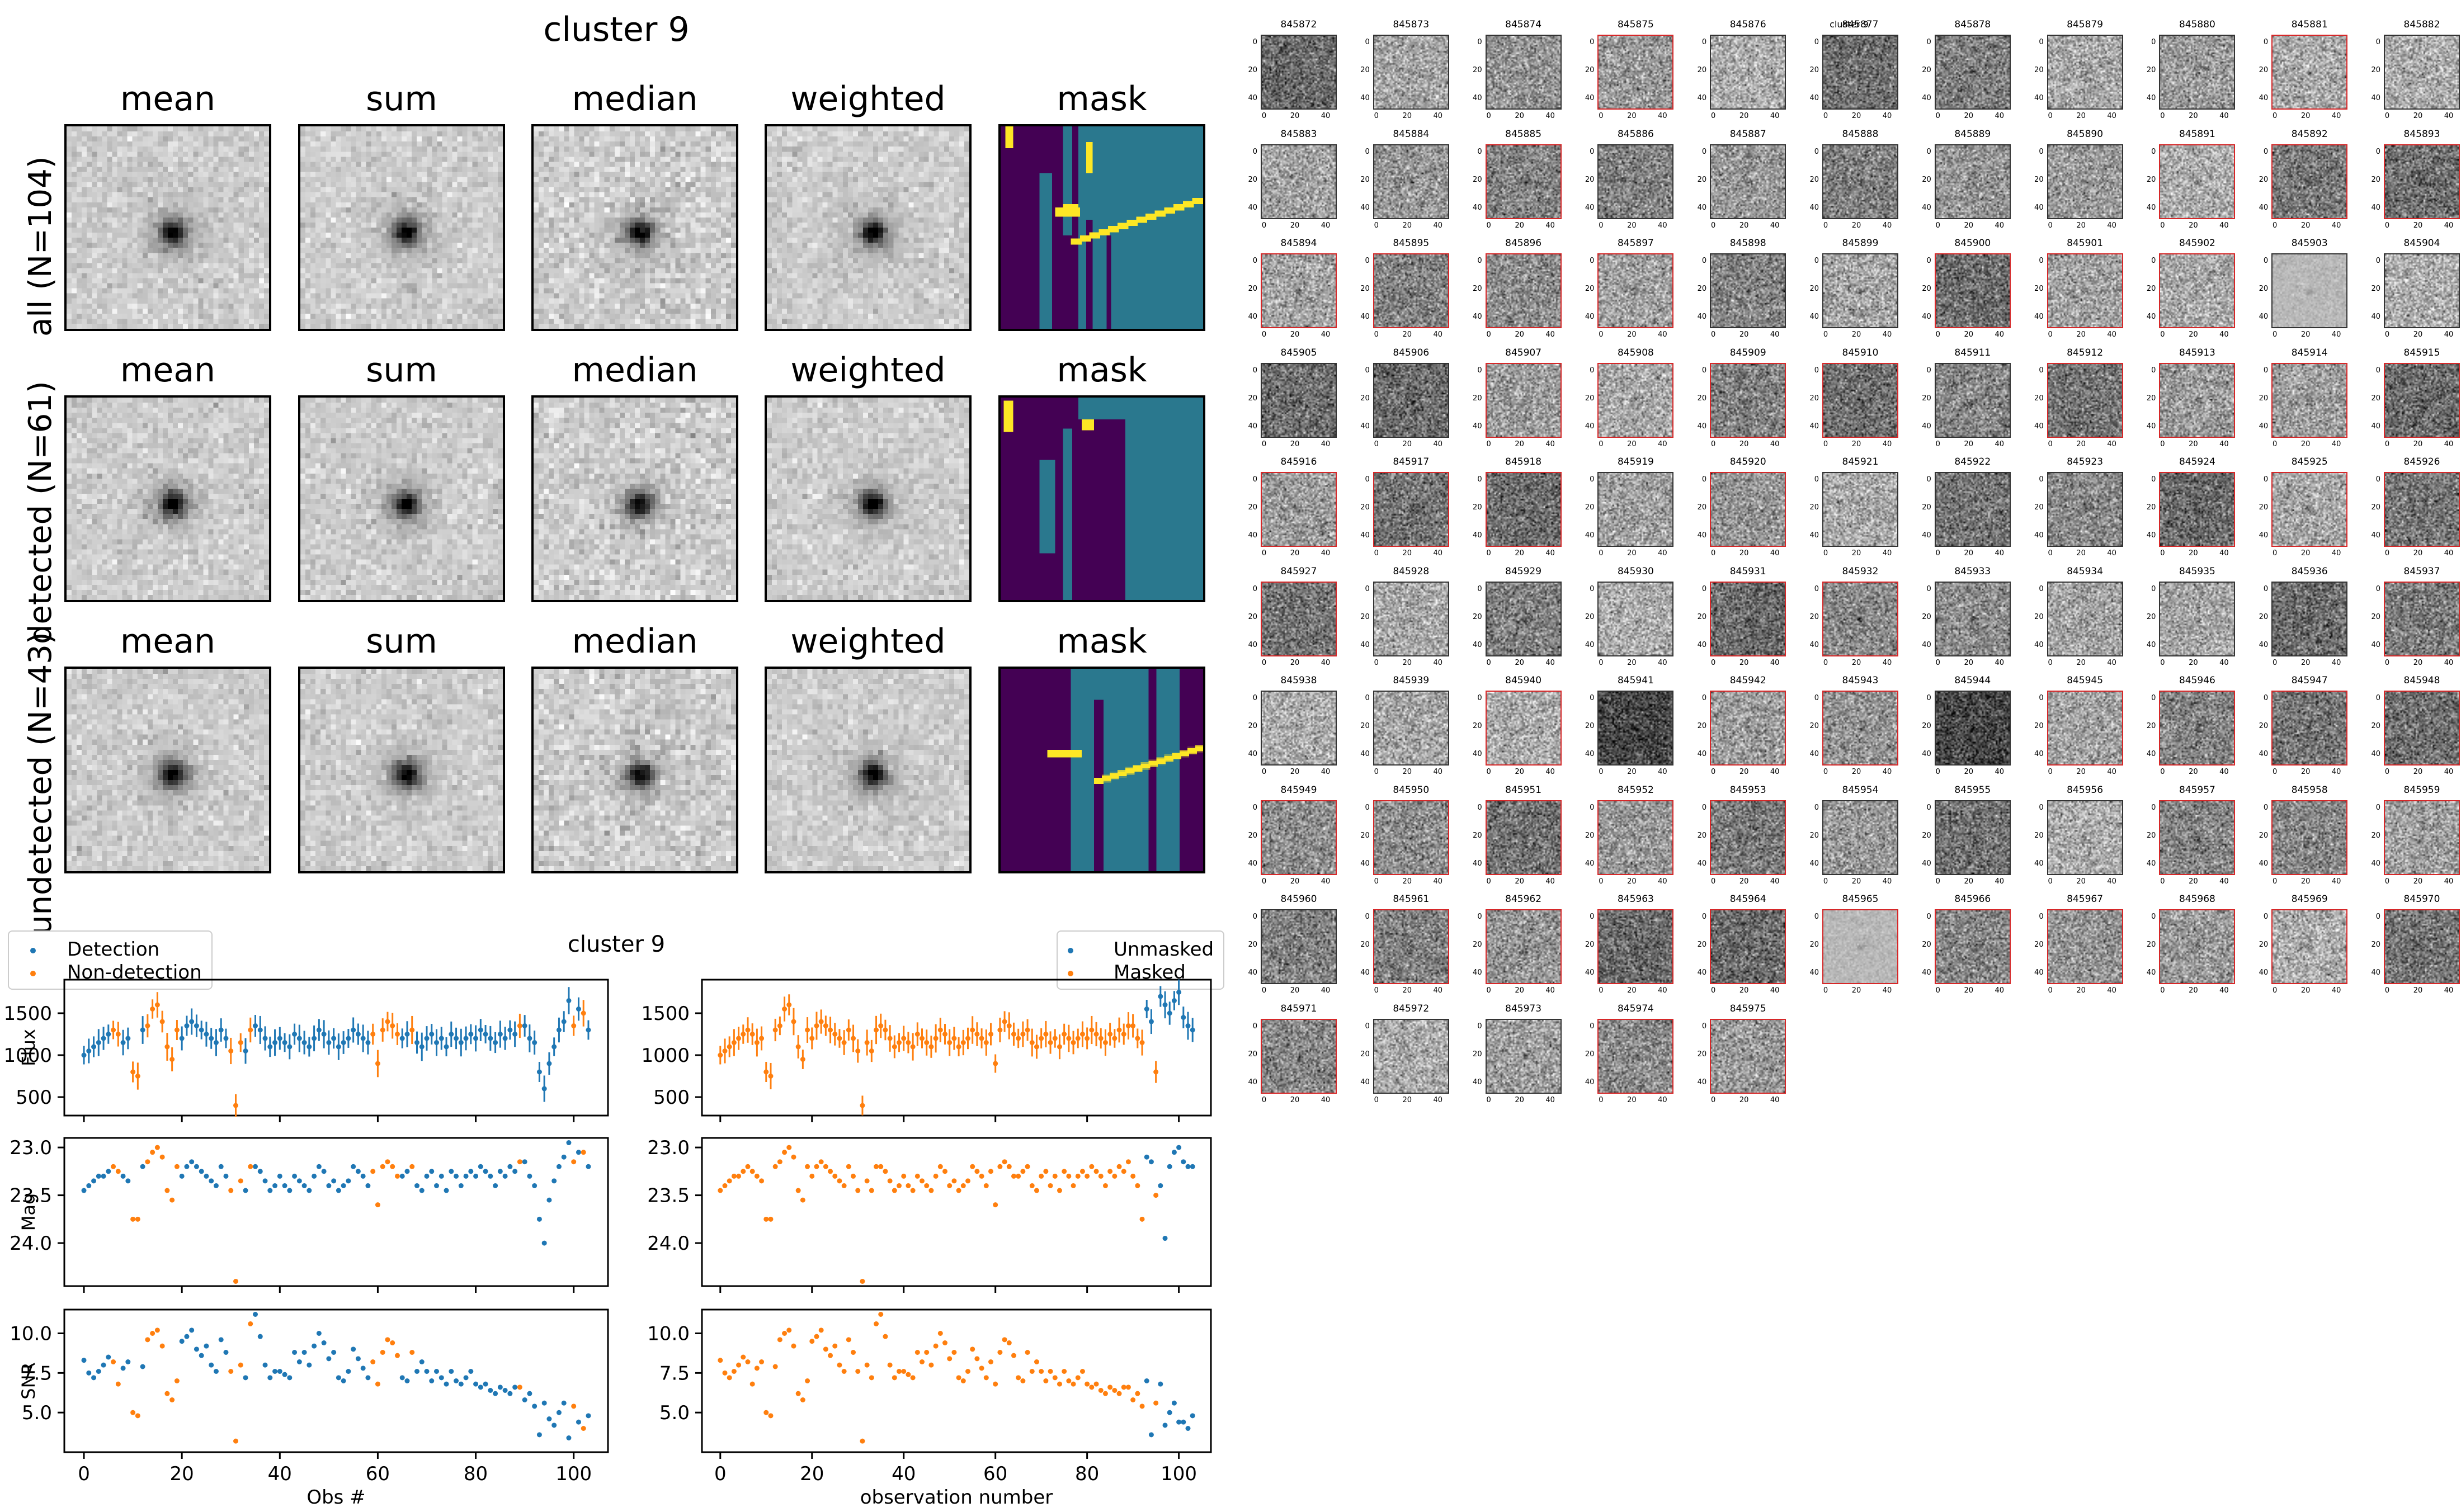 The height and width of the screenshot is (1512, 2461). I want to click on thumbnail-845935: 845935 0 0 20 20 40 40, so click(2191, 616).